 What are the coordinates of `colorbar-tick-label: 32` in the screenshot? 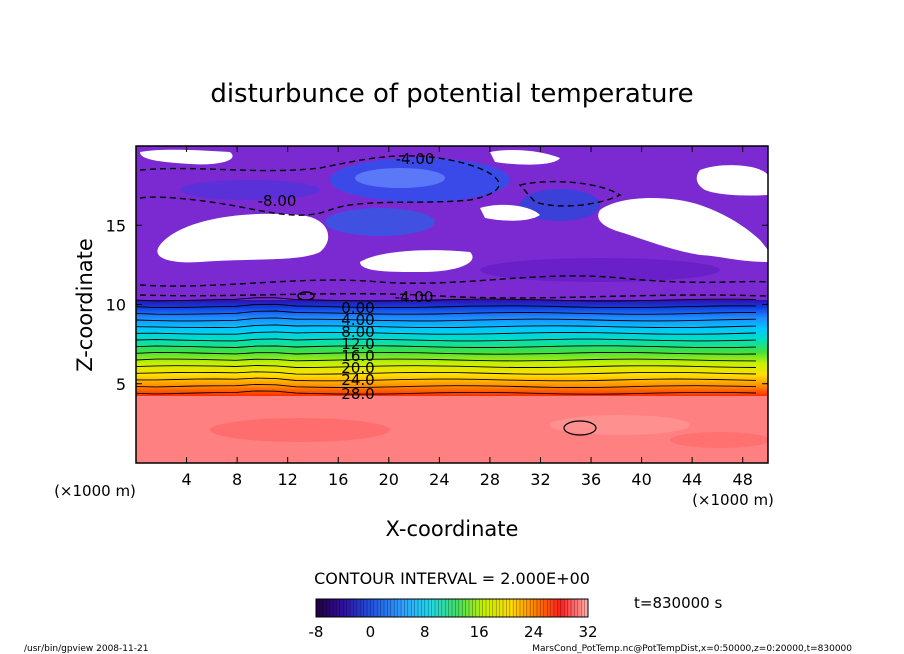 It's located at (587, 632).